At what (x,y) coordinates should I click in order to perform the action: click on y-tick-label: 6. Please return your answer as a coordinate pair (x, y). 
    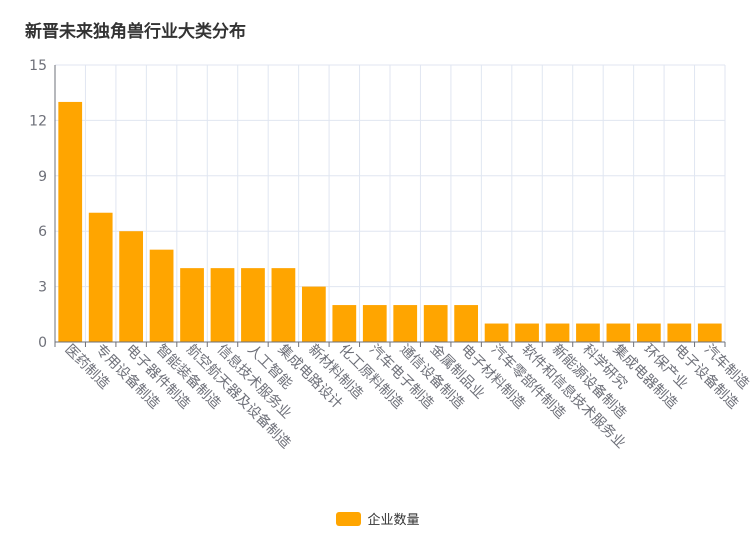
    Looking at the image, I should click on (42, 232).